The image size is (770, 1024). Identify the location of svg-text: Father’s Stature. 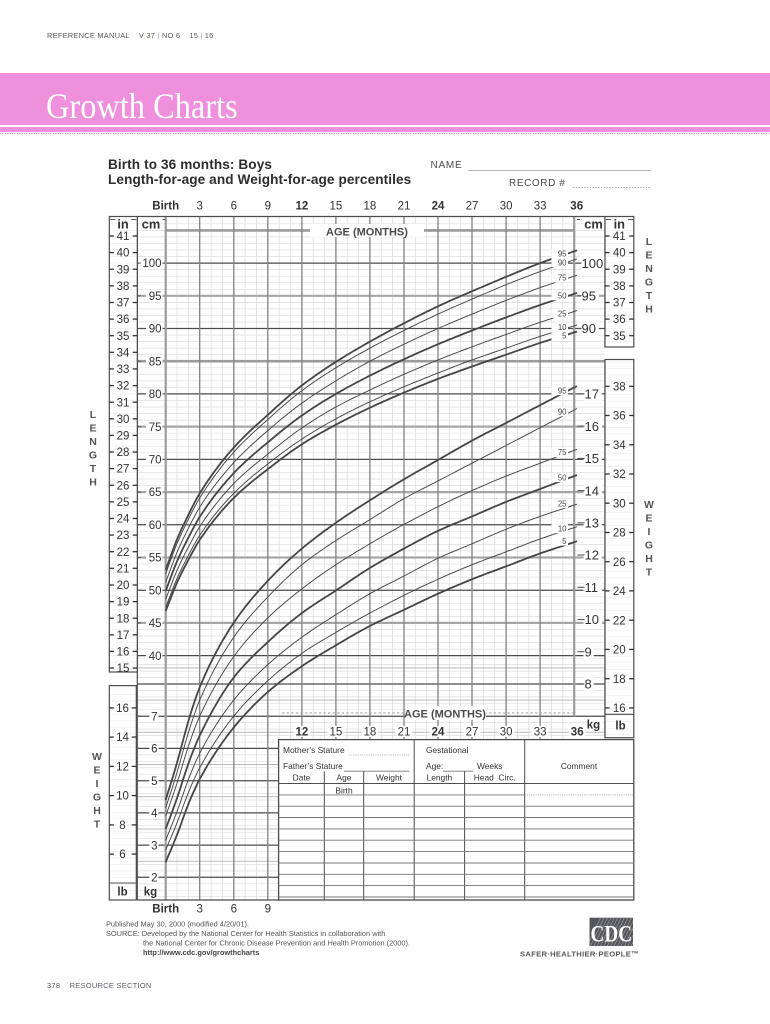
(313, 766).